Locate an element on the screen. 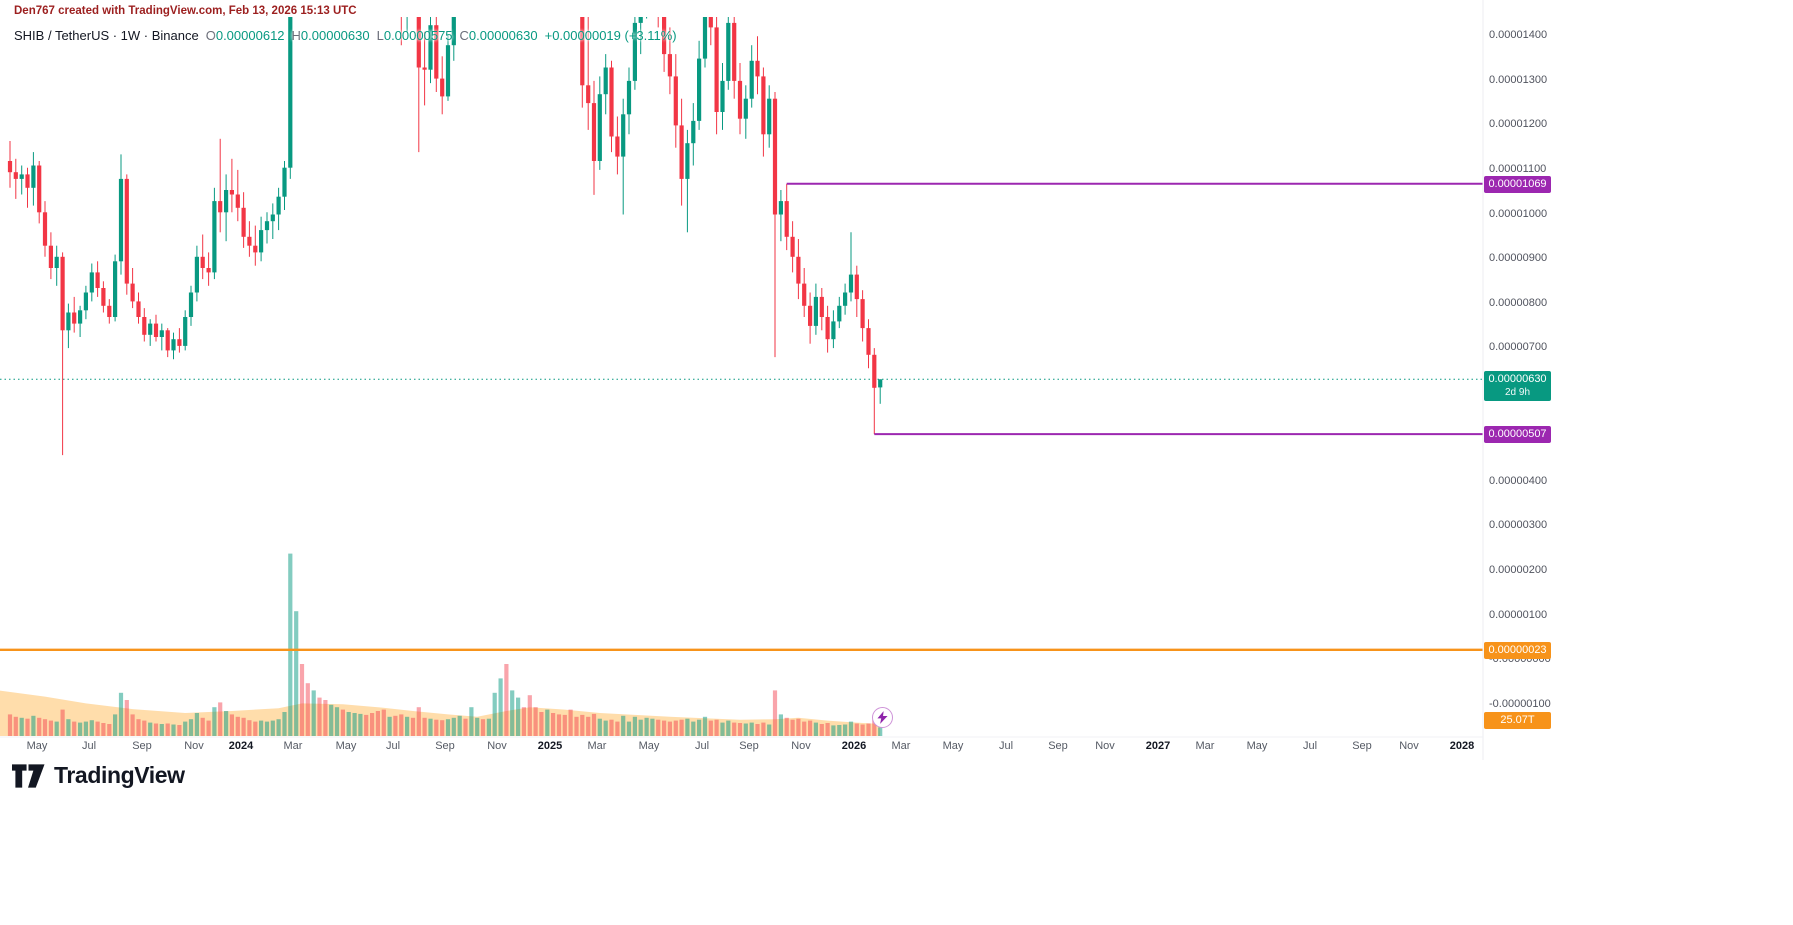  lightning-bolt-glyph is located at coordinates (882, 717).